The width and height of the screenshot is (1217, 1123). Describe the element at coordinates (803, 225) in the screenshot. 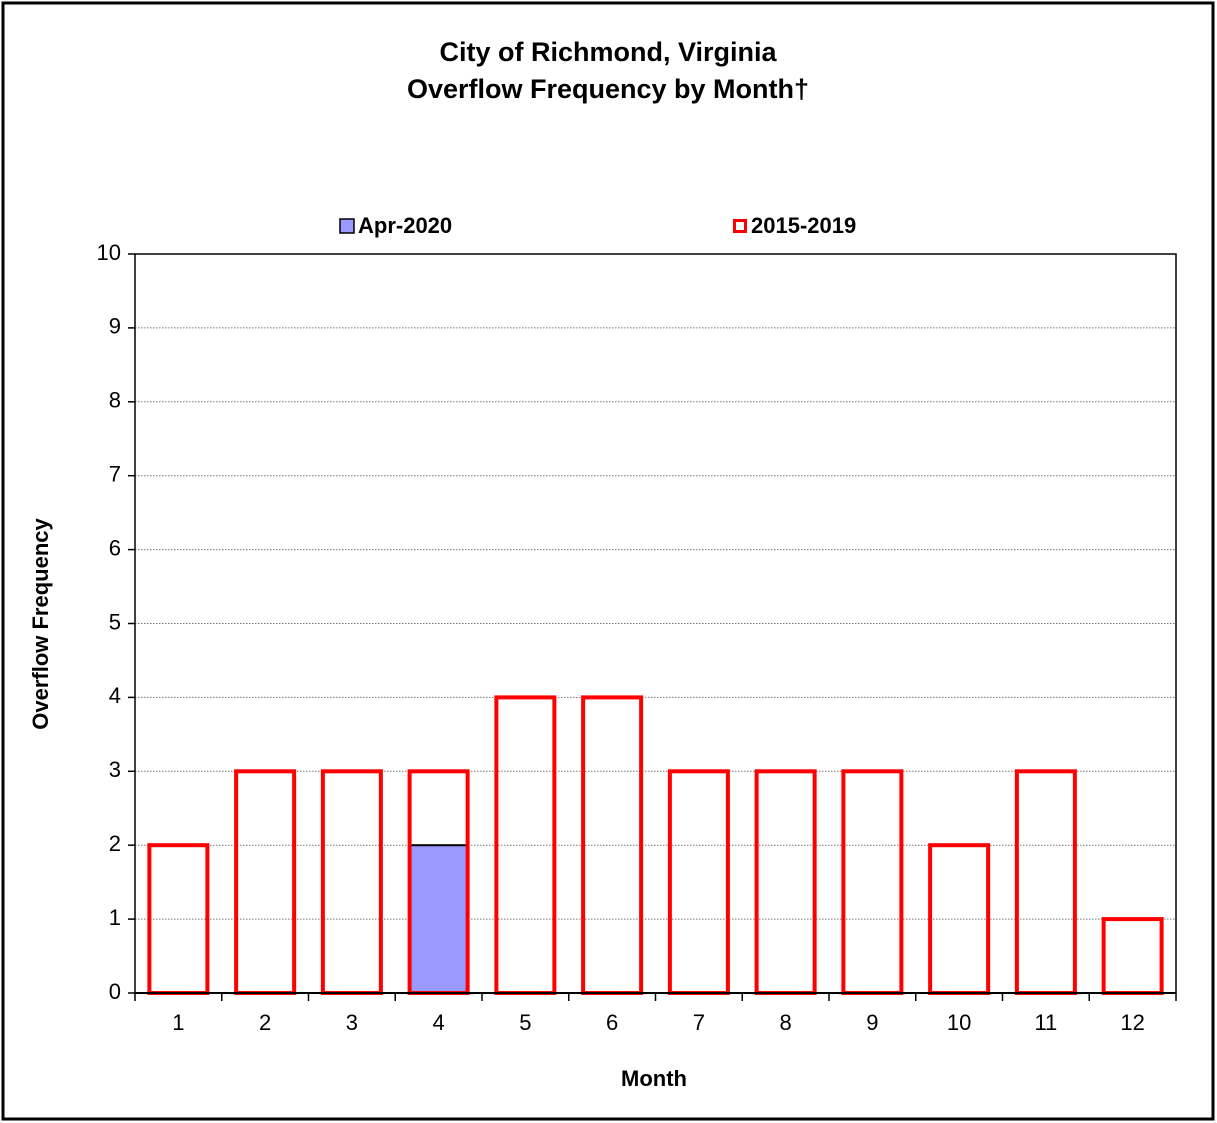

I see `legend-label: 2015-2019` at that location.